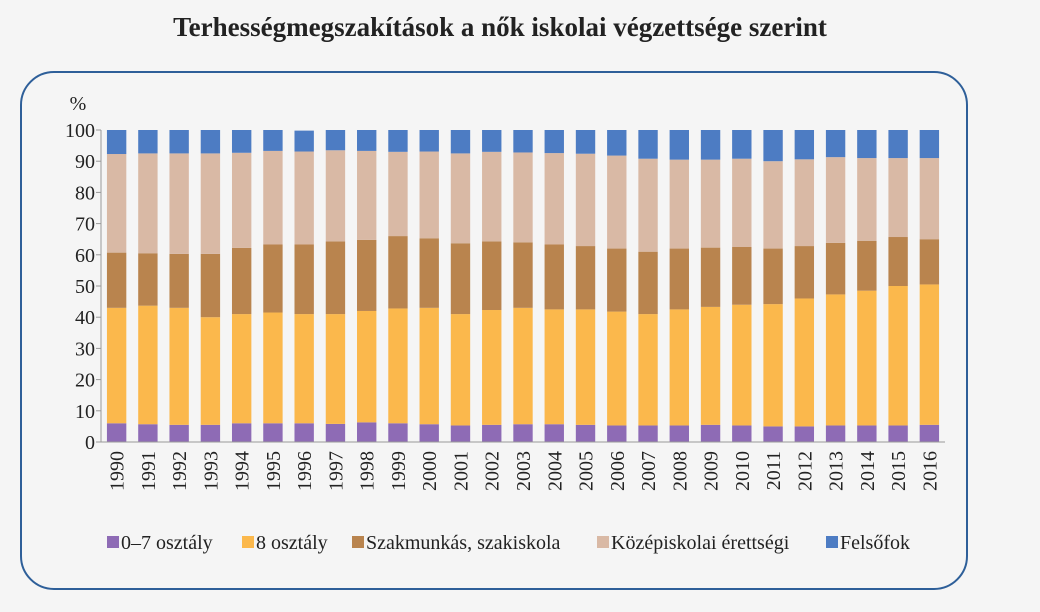  I want to click on bar-segment-1994-s4, so click(241, 141).